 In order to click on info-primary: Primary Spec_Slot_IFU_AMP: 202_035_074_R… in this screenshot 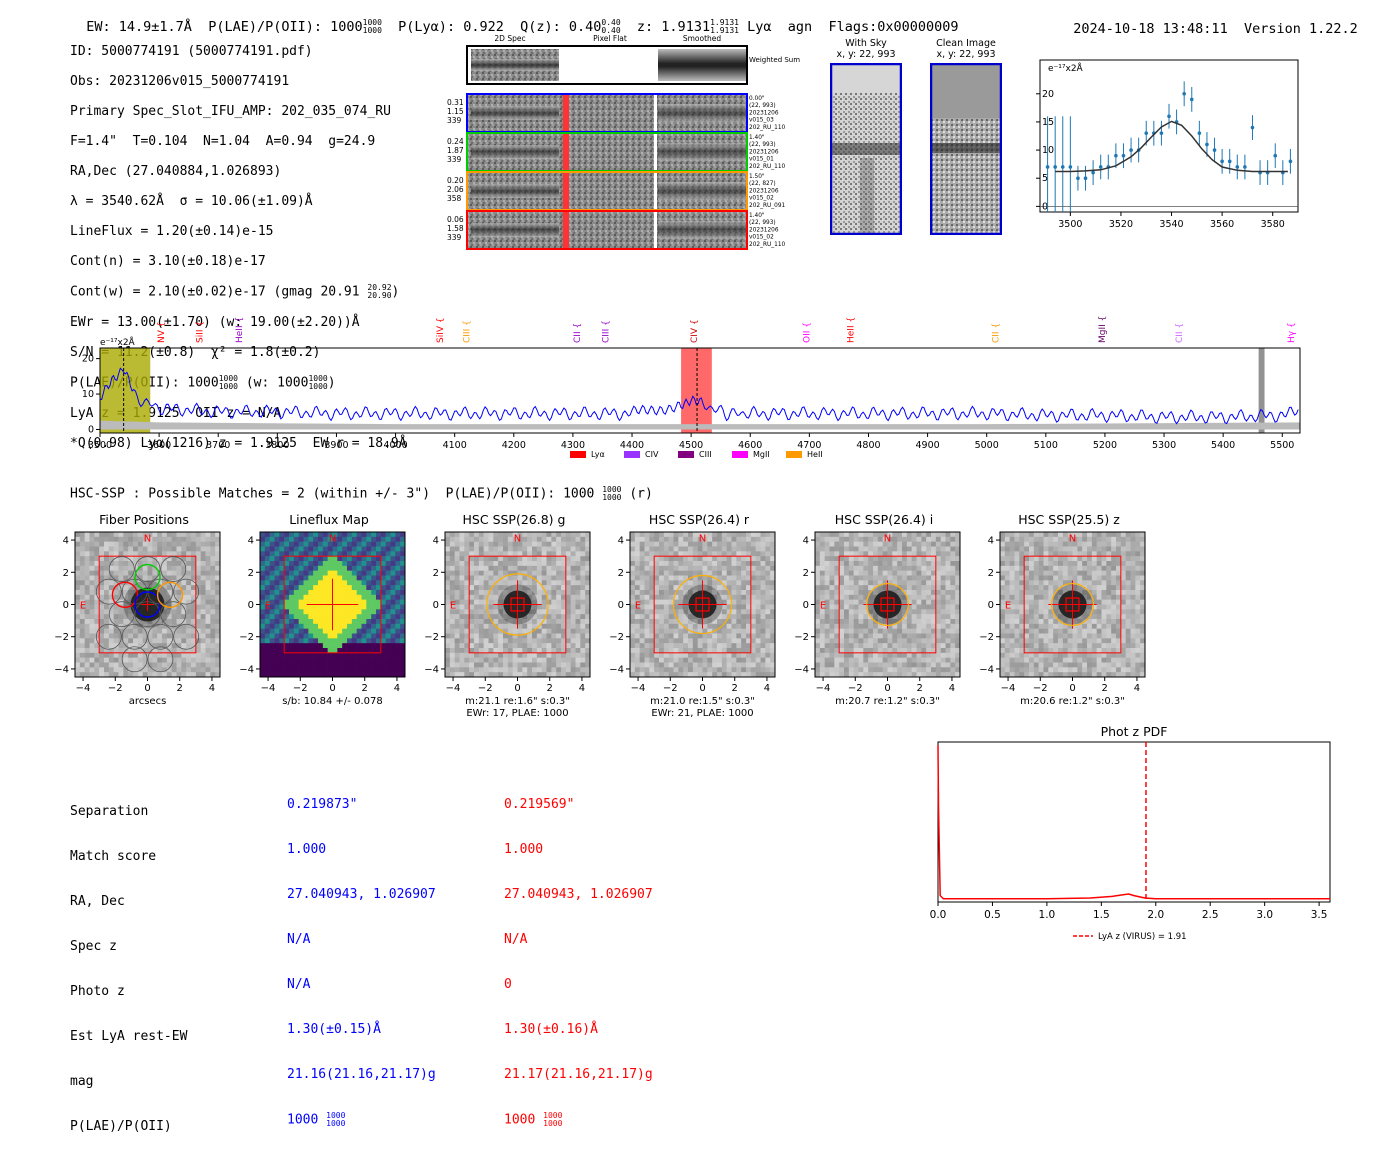, I will do `click(238, 111)`.